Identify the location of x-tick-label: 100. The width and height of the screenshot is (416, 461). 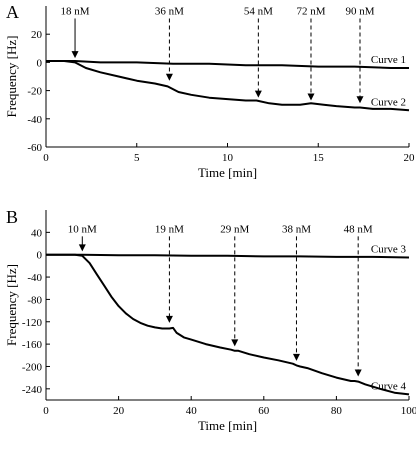
(408, 411).